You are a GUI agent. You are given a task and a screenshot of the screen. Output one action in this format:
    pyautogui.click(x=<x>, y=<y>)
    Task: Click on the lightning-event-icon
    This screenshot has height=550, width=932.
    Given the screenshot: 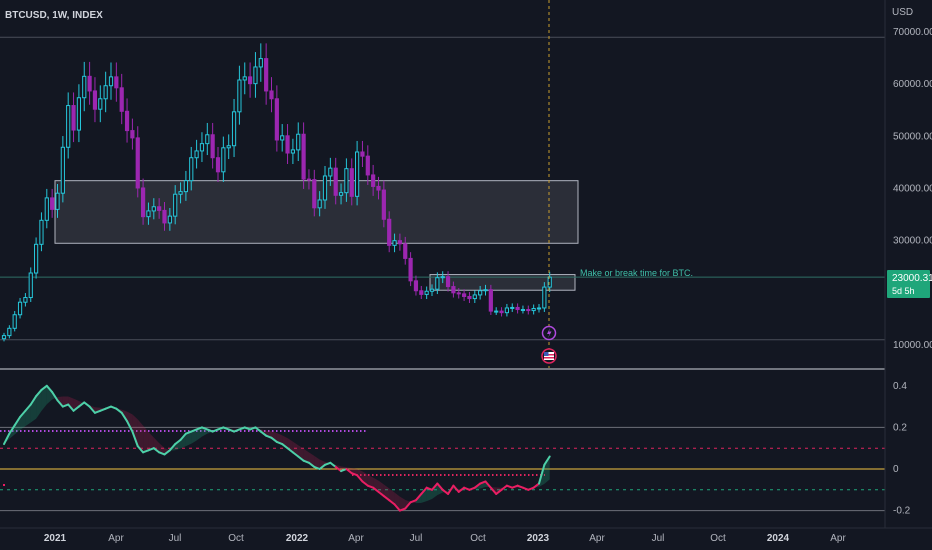 What is the action you would take?
    pyautogui.click(x=549, y=333)
    